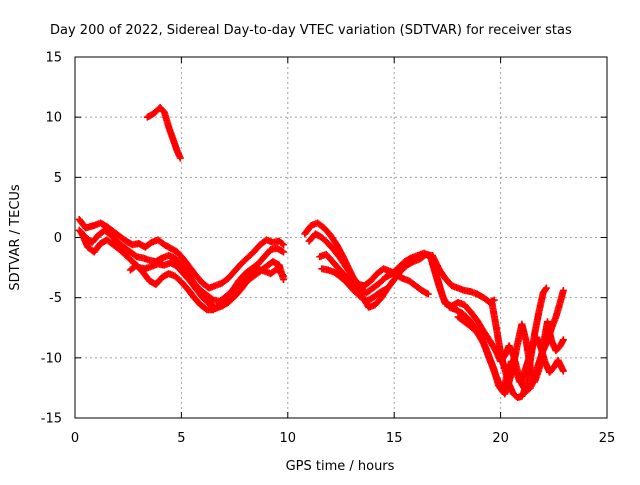 The width and height of the screenshot is (640, 485). I want to click on x-tick-label: 20, so click(500, 438).